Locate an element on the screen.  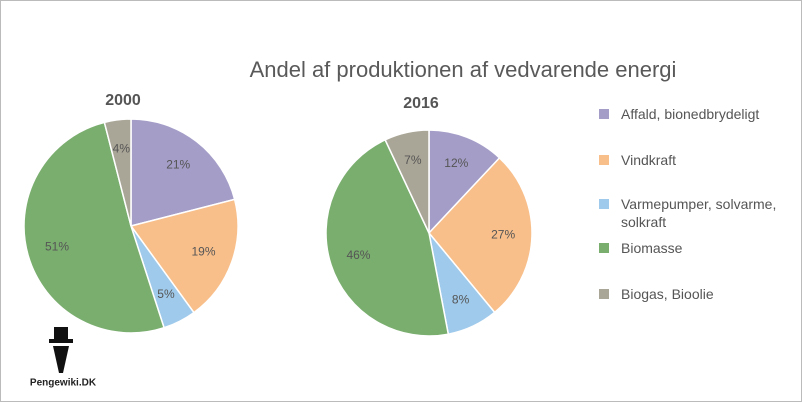
data-label: 8% is located at coordinates (461, 299).